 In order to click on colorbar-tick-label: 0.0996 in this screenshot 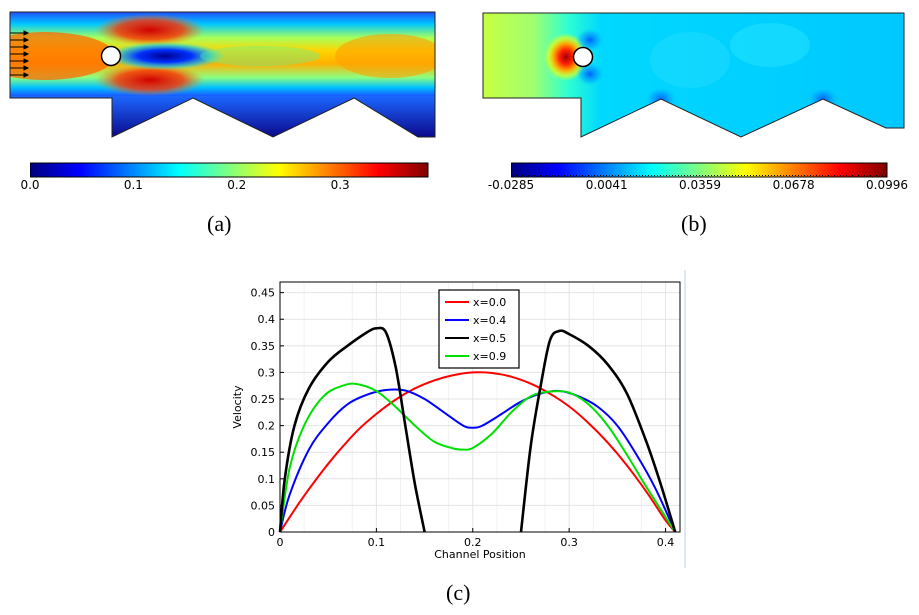, I will do `click(887, 185)`.